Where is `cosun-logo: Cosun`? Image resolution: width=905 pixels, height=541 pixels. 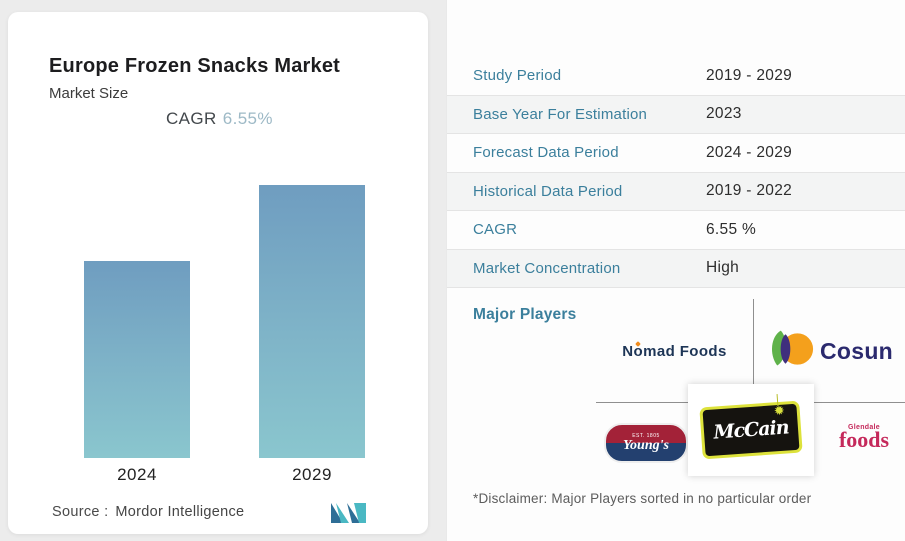
cosun-logo: Cosun is located at coordinates (829, 351).